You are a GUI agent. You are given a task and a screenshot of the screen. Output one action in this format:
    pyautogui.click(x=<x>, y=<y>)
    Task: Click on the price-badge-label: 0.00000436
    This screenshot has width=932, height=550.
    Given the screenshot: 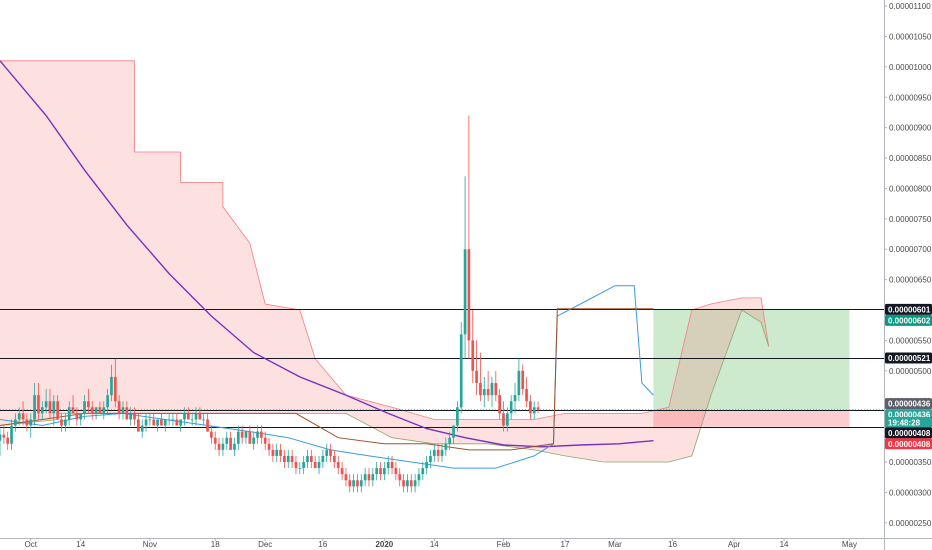 What is the action you would take?
    pyautogui.click(x=909, y=404)
    